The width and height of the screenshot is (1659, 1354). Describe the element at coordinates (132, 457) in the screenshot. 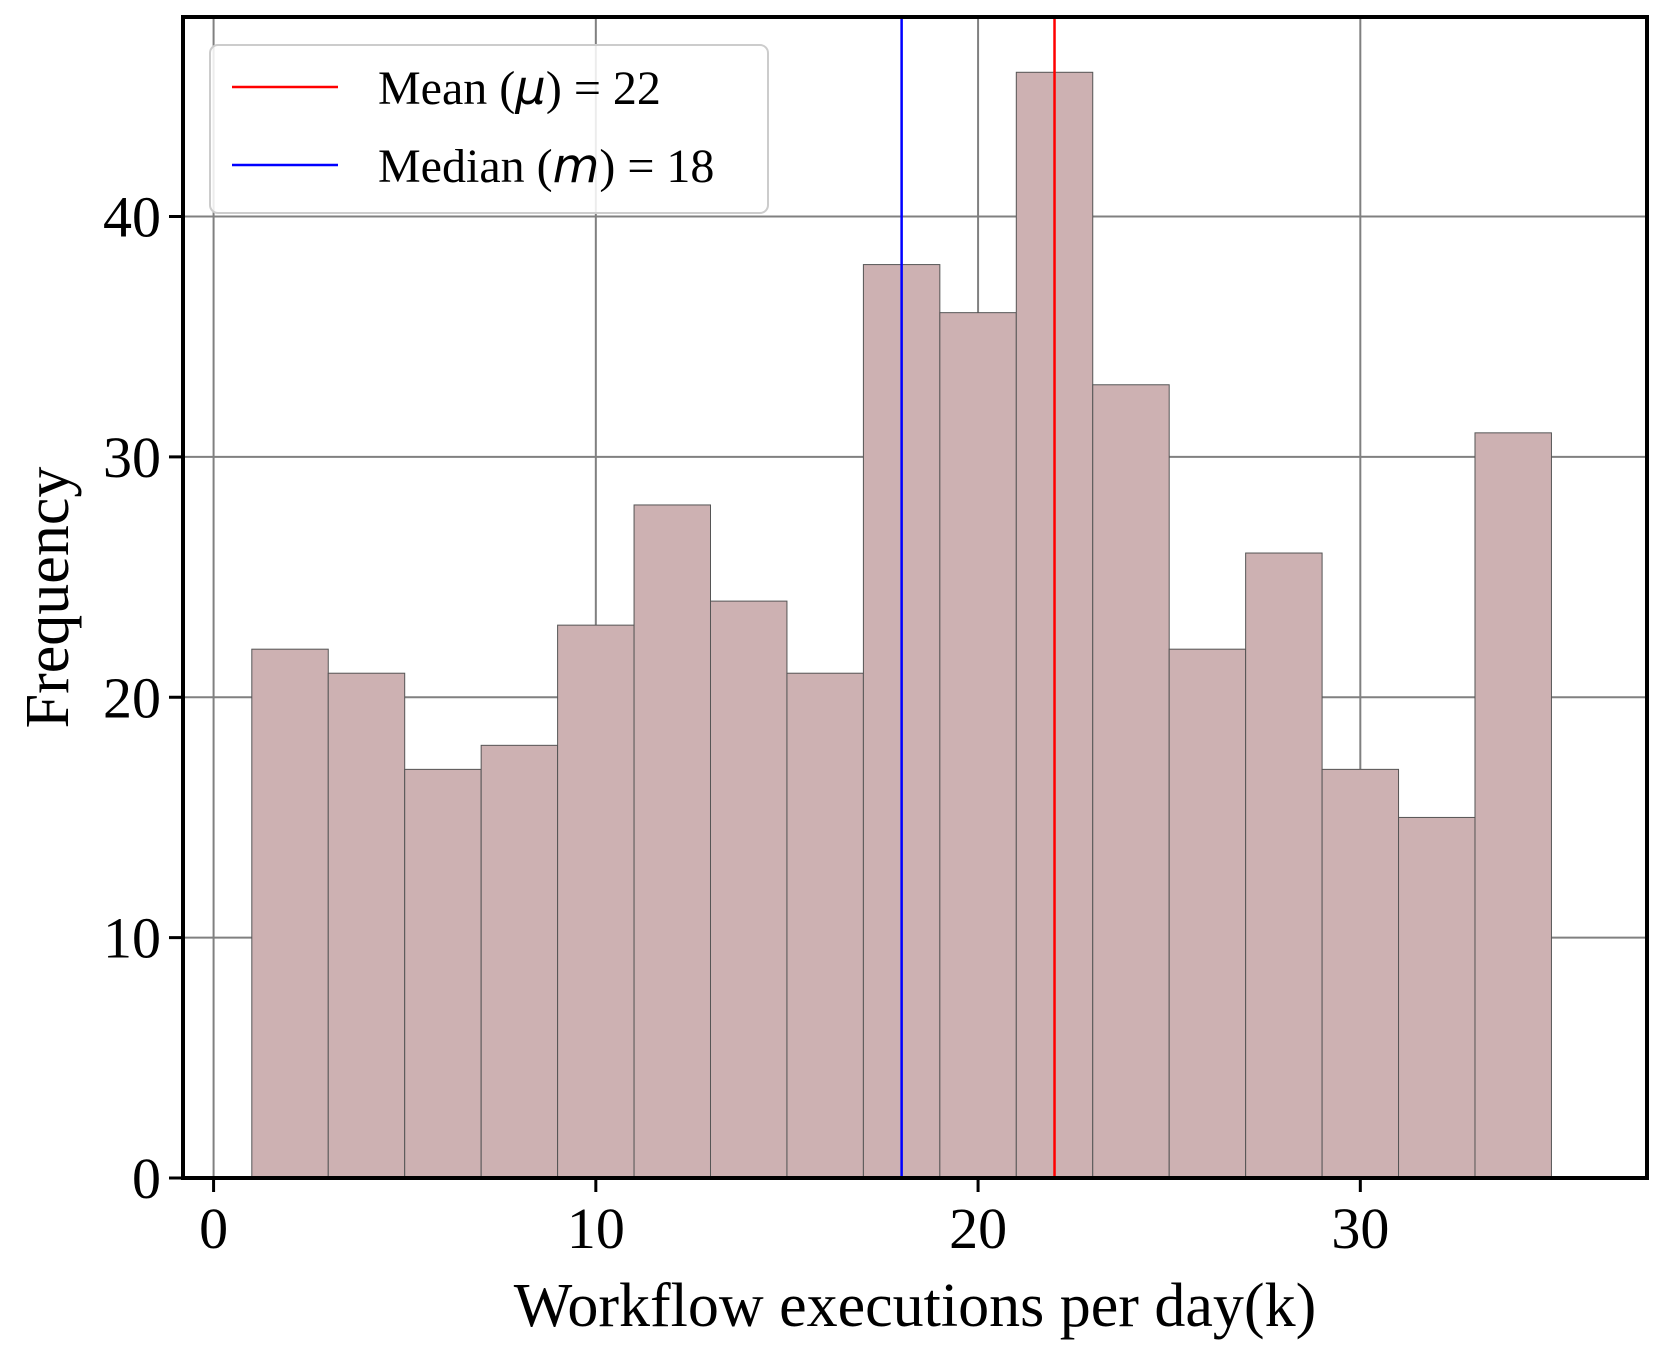

I see `y-tick-label: 30` at that location.